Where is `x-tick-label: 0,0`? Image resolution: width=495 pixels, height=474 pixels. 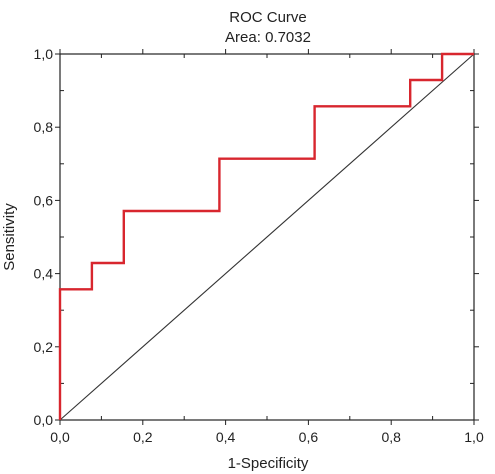 x-tick-label: 0,0 is located at coordinates (60, 437).